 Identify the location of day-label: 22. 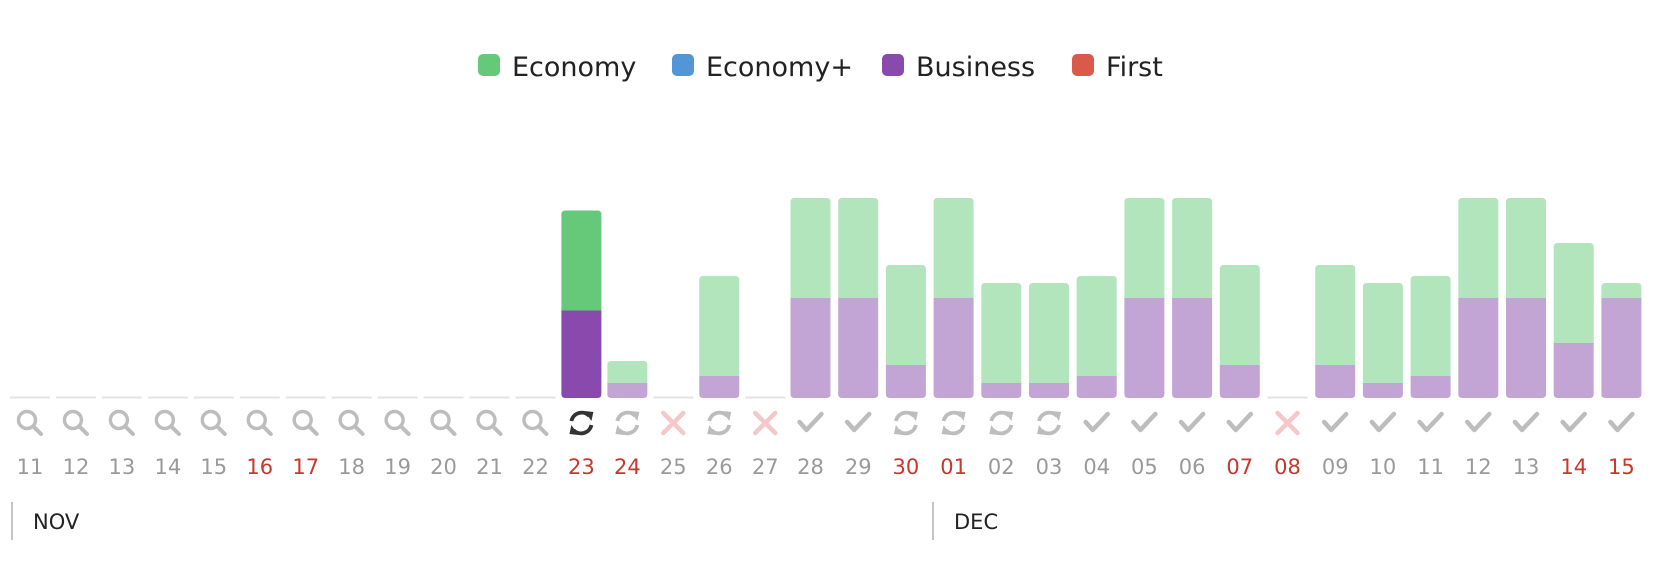
(535, 467).